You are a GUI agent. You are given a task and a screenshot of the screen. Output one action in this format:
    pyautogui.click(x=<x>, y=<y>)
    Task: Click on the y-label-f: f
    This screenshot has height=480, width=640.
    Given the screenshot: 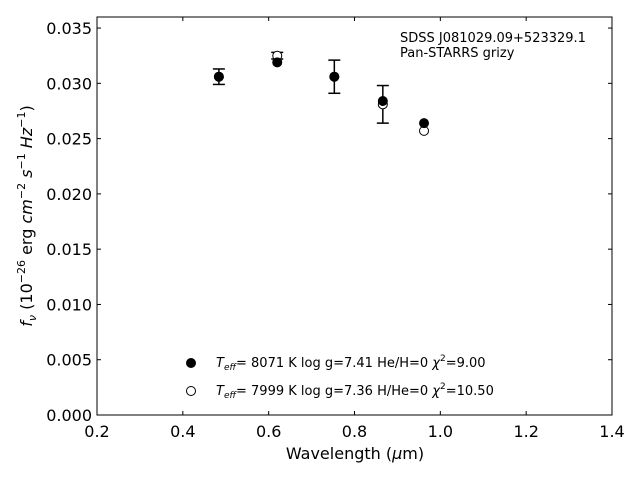 What is the action you would take?
    pyautogui.click(x=26, y=323)
    